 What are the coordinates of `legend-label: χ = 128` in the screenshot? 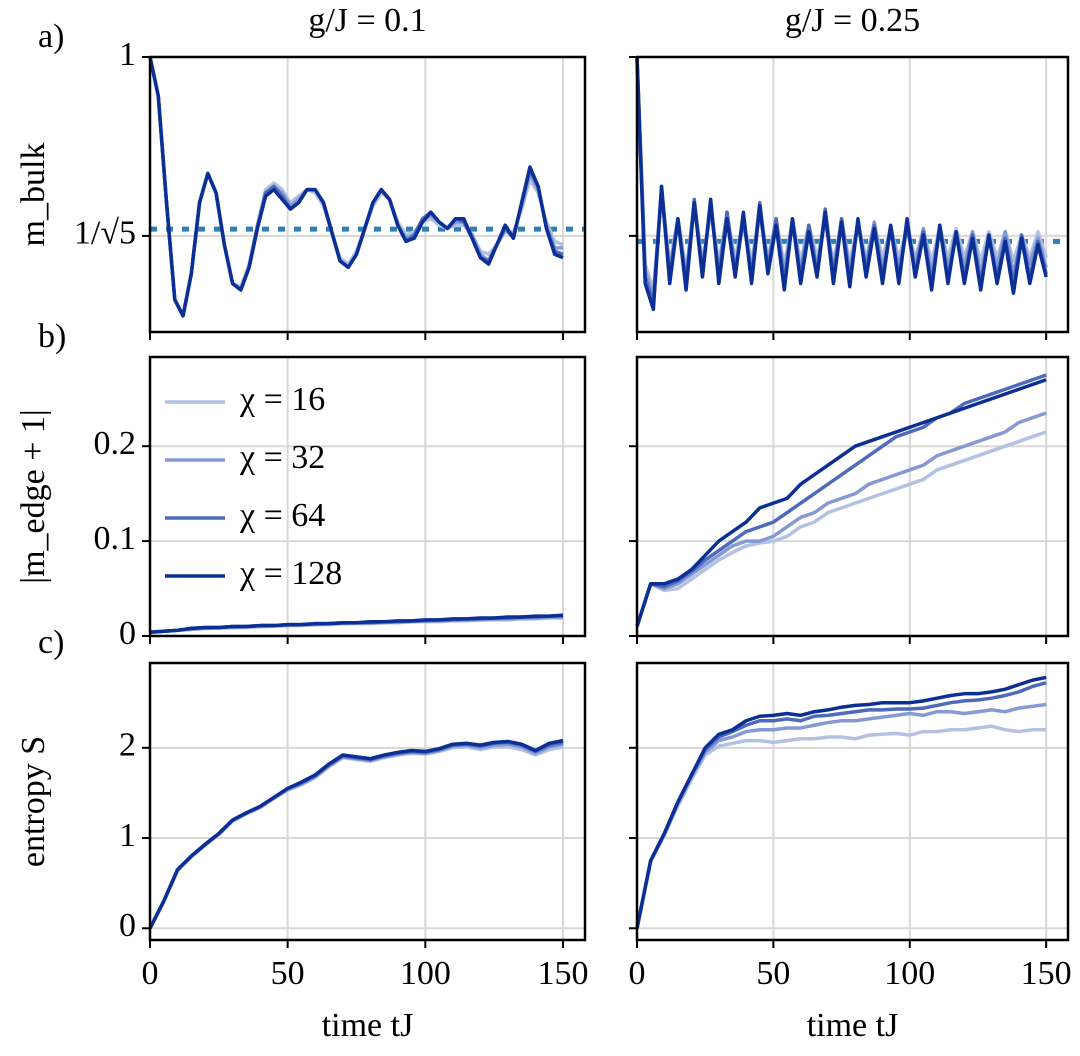 It's located at (290, 573).